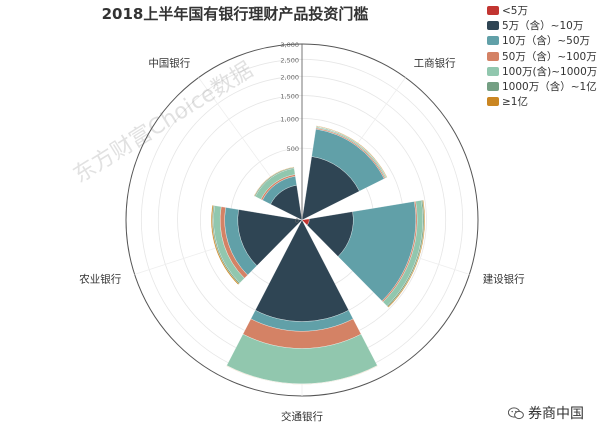 This screenshot has height=440, width=606. I want to click on legend-label: 50万（含）~100万, so click(549, 56).